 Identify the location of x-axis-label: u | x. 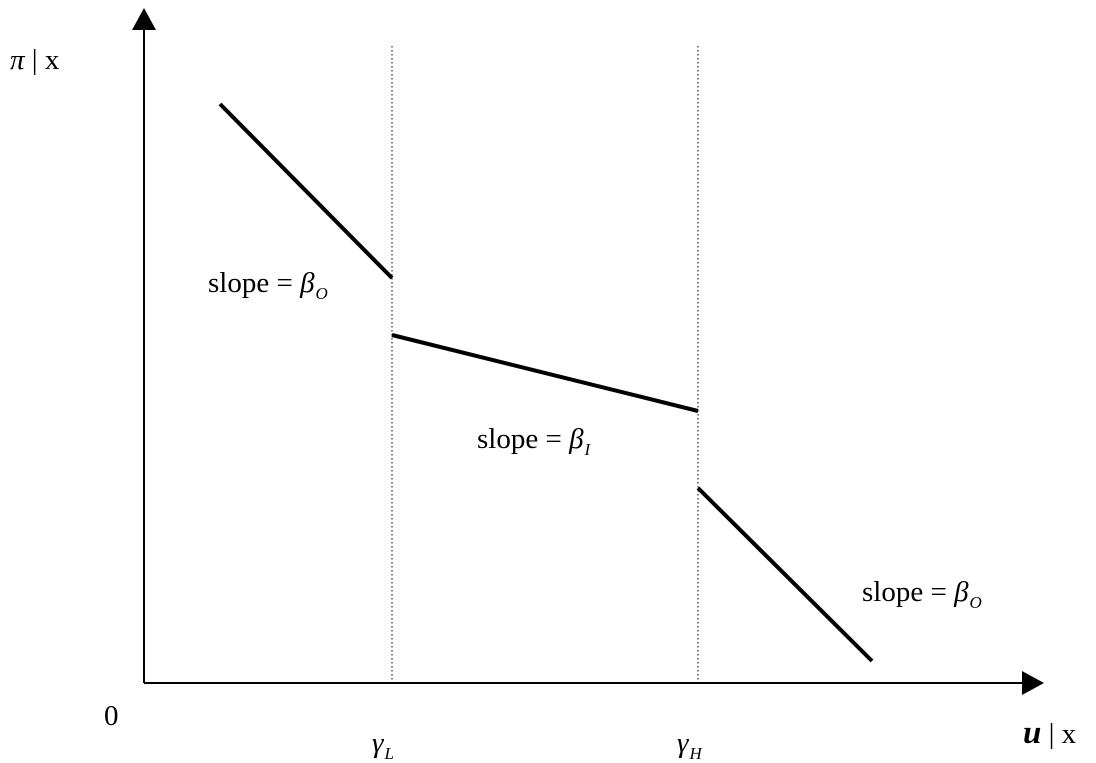
(1049, 733).